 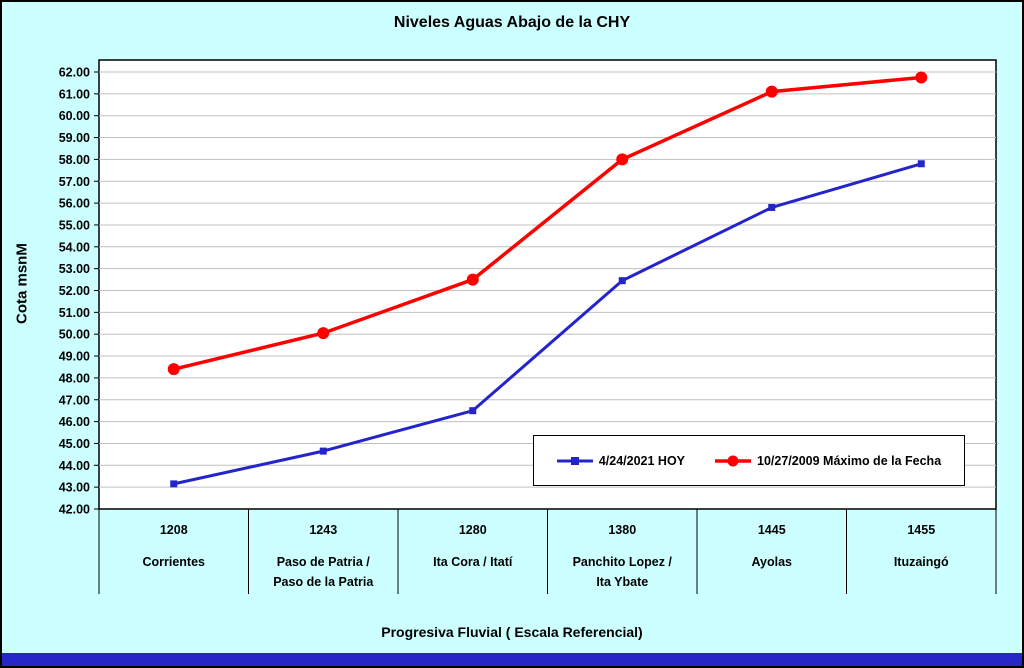 What do you see at coordinates (622, 582) in the screenshot?
I see `category-name: Ita Ybate` at bounding box center [622, 582].